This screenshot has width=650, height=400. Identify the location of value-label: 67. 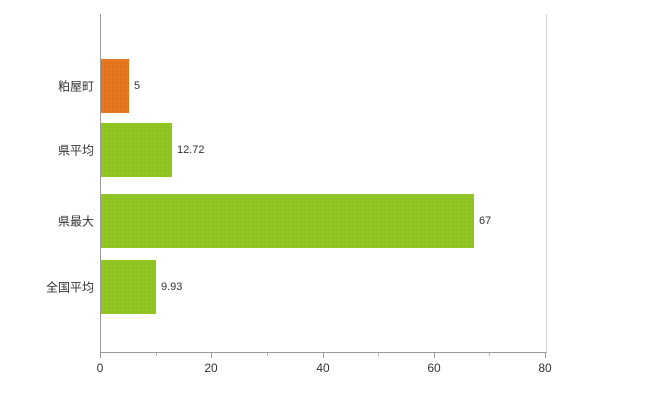
(485, 221).